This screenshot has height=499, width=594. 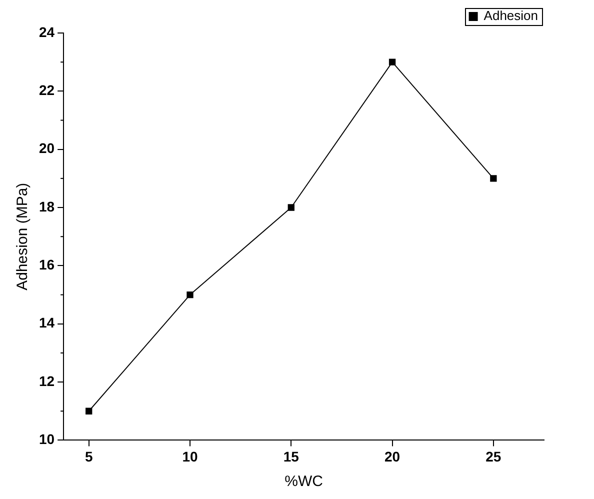 What do you see at coordinates (46, 148) in the screenshot?
I see `y-tick-label: 20` at bounding box center [46, 148].